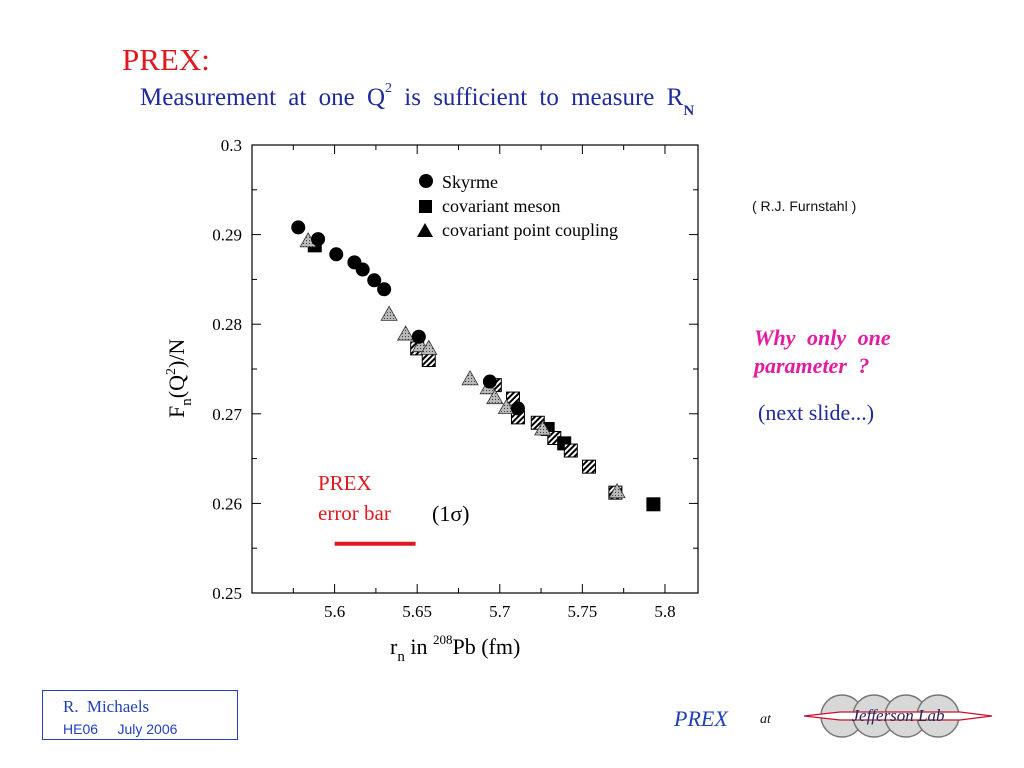 Image resolution: width=1024 pixels, height=768 pixels. I want to click on x-tick-label: 5.65, so click(417, 611).